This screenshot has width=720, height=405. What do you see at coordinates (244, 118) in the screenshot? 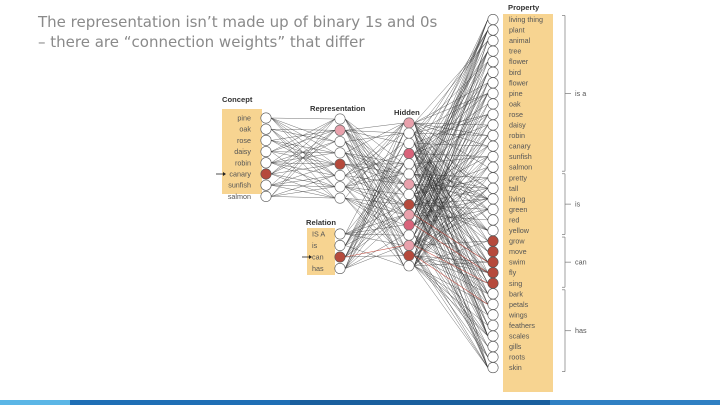
I see `concept-label: pine` at bounding box center [244, 118].